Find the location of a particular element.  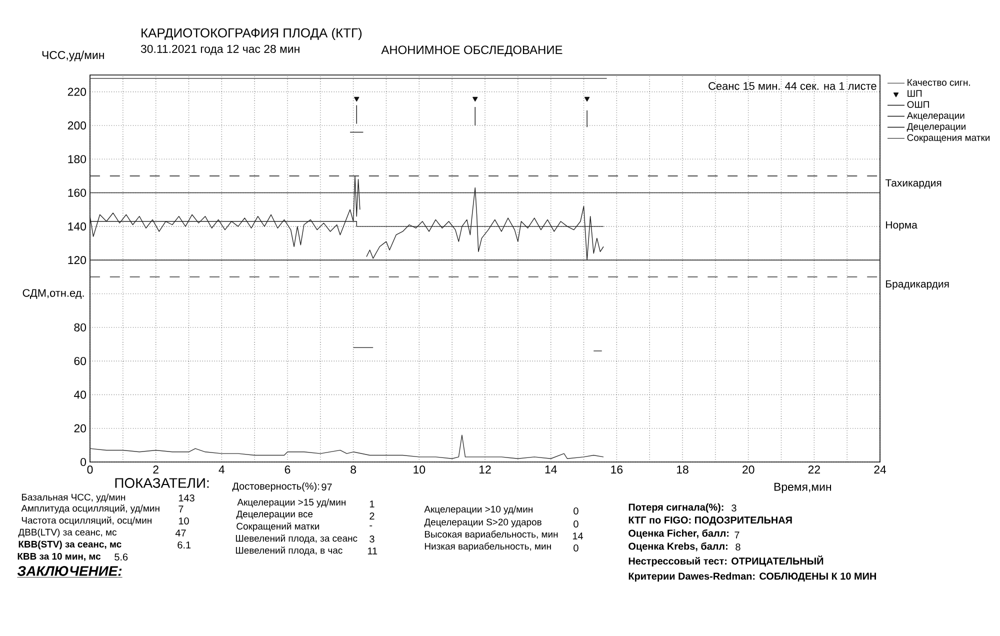

text: ДВВ(LTV) за сеанс, мс is located at coordinates (67, 533).